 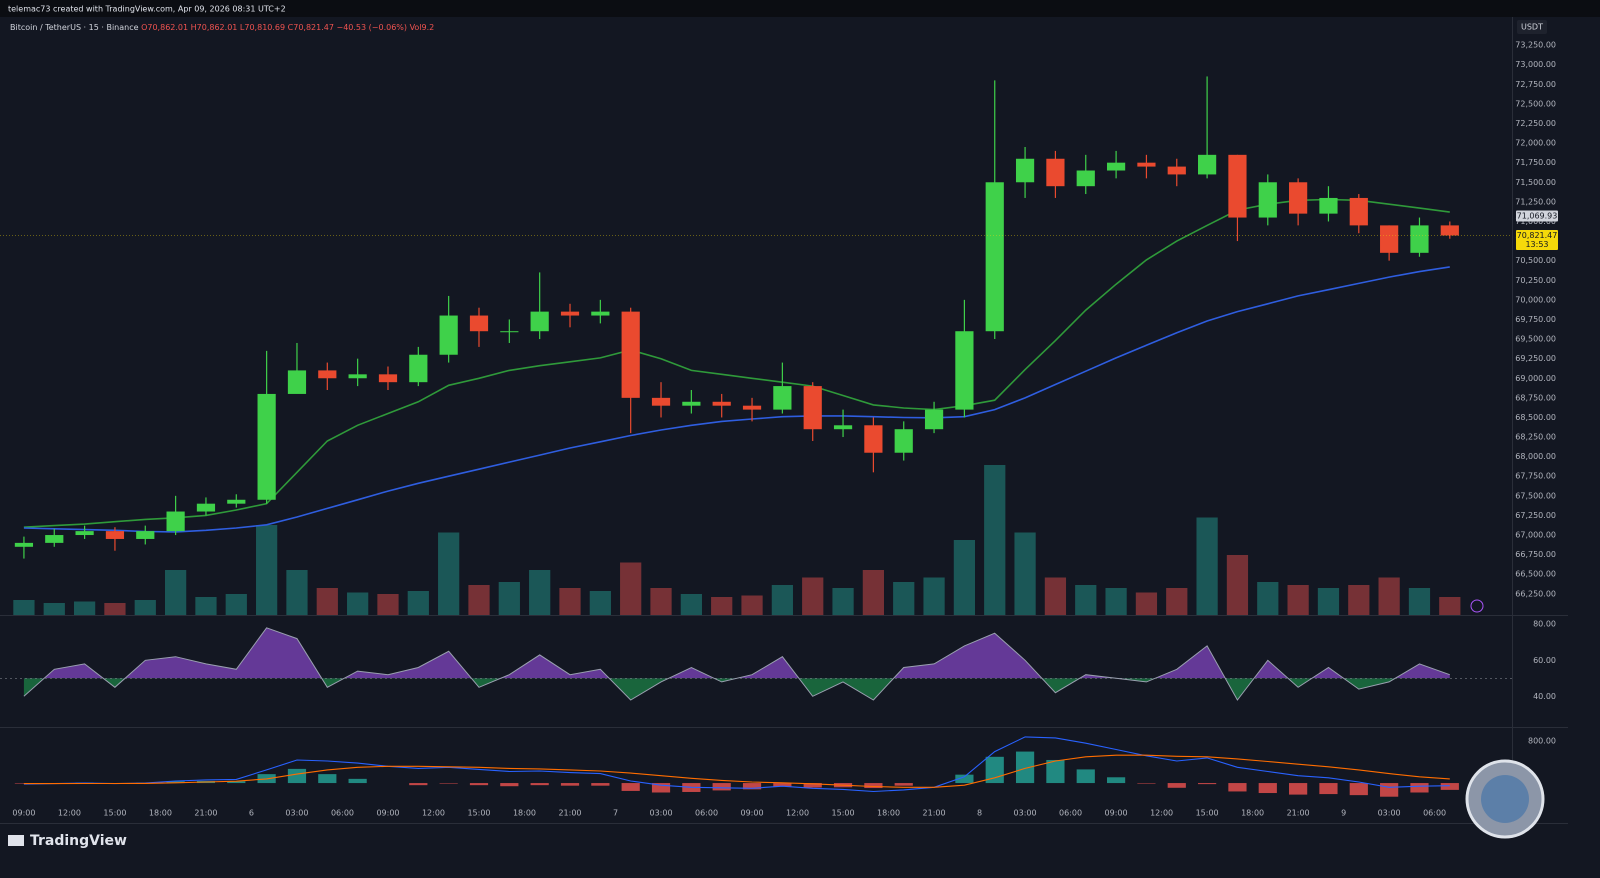 I want to click on y-tick-label: 71,250.00, so click(x=1535, y=201).